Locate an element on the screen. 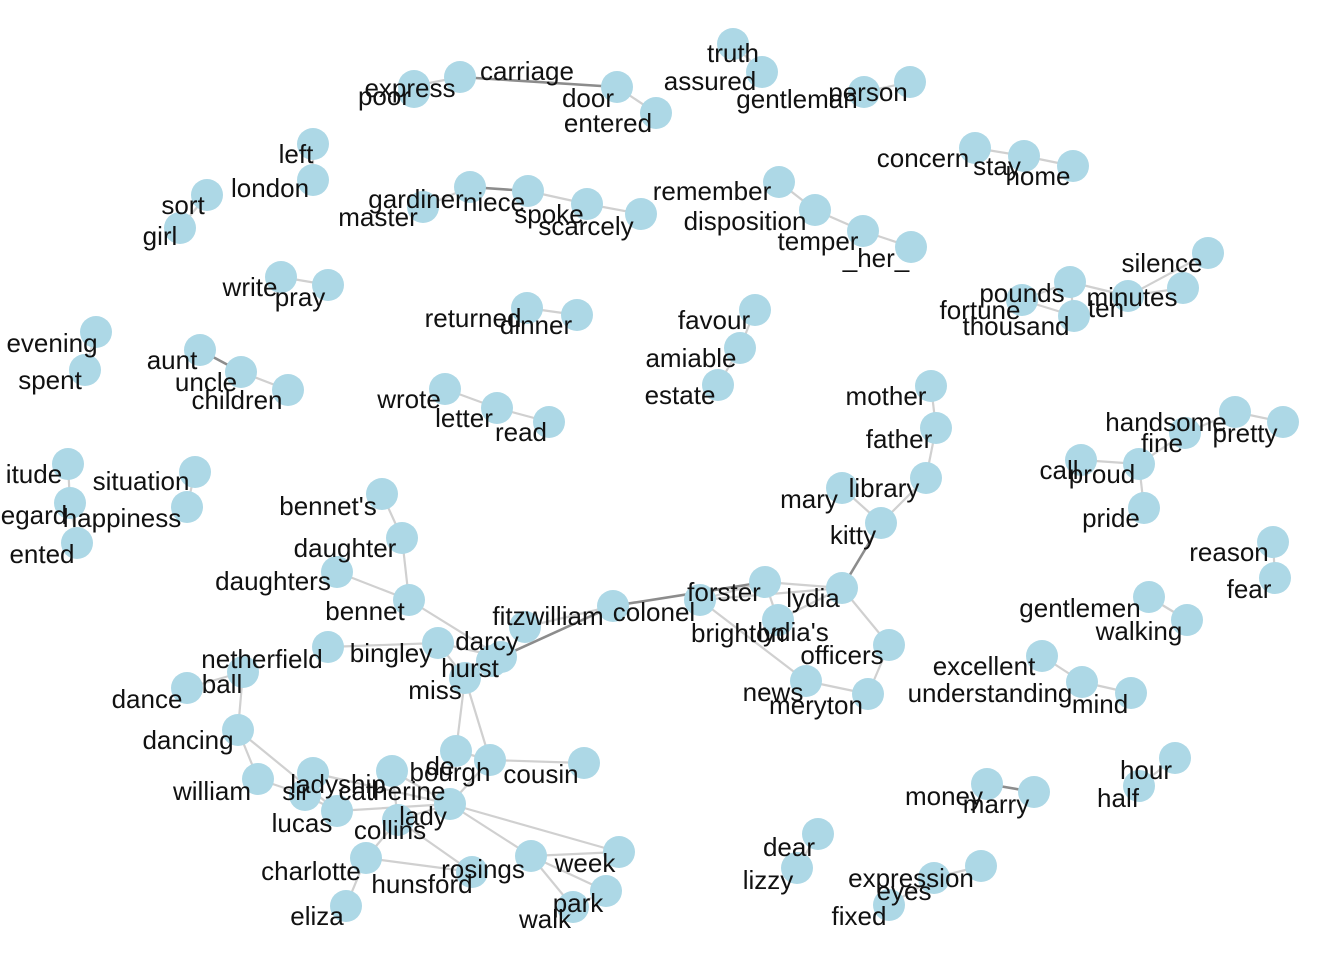 The width and height of the screenshot is (1344, 960). node-money is located at coordinates (987, 784).